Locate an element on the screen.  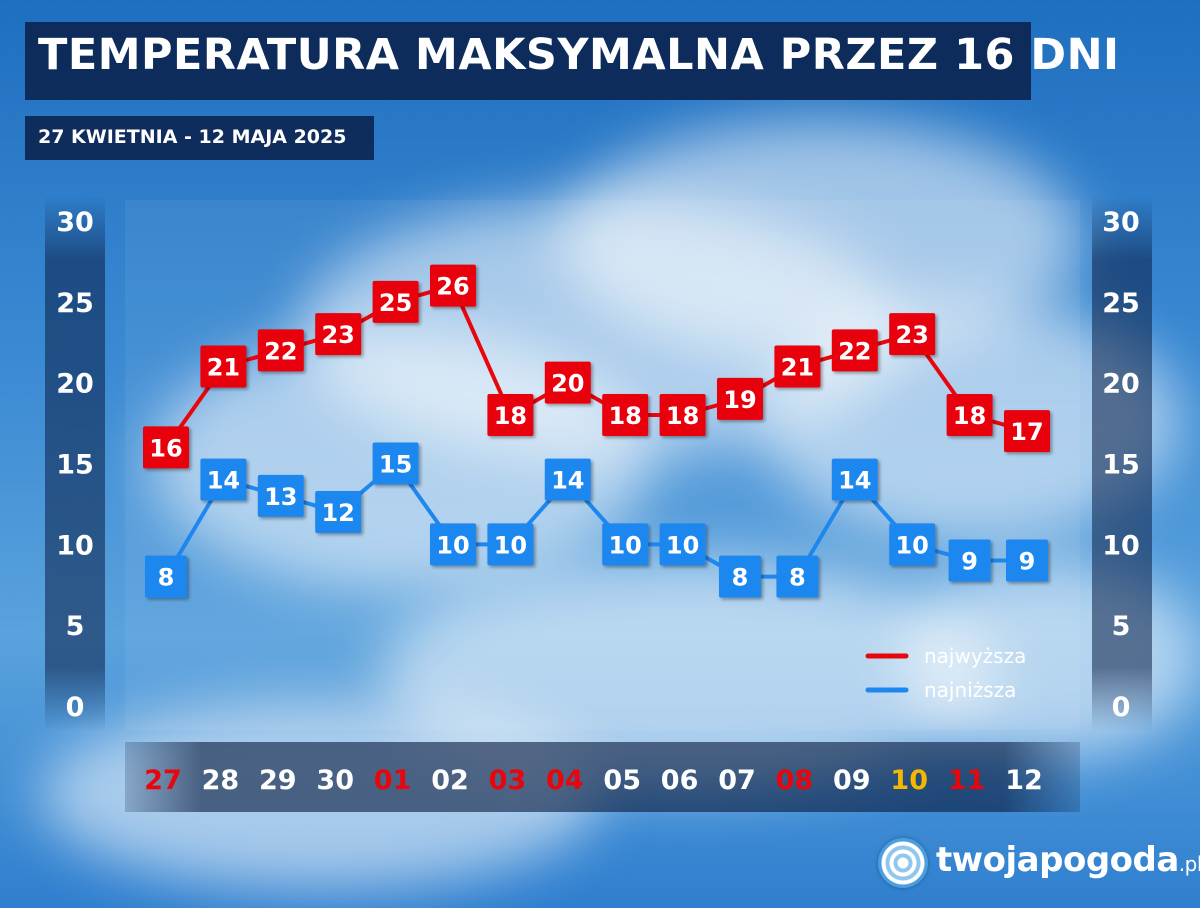
series-line-low is located at coordinates (596, 520).